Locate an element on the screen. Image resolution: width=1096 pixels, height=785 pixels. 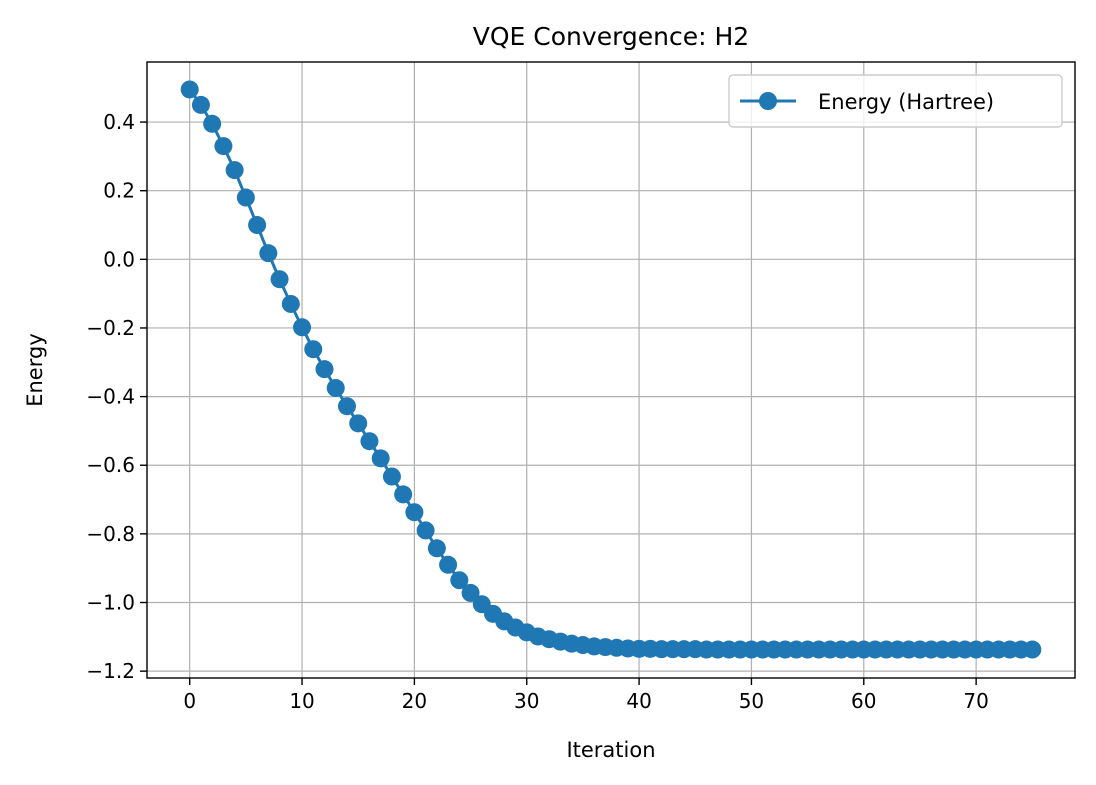
y-tick-label: −0.2 is located at coordinates (110, 328).